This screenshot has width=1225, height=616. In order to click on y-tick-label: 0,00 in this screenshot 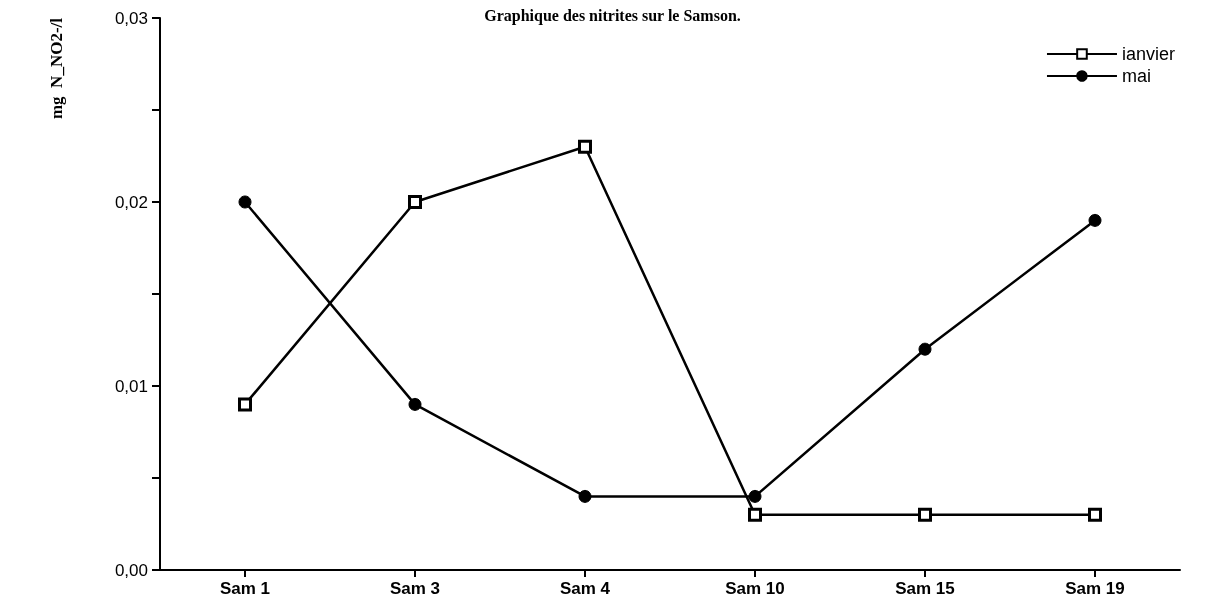, I will do `click(131, 570)`.